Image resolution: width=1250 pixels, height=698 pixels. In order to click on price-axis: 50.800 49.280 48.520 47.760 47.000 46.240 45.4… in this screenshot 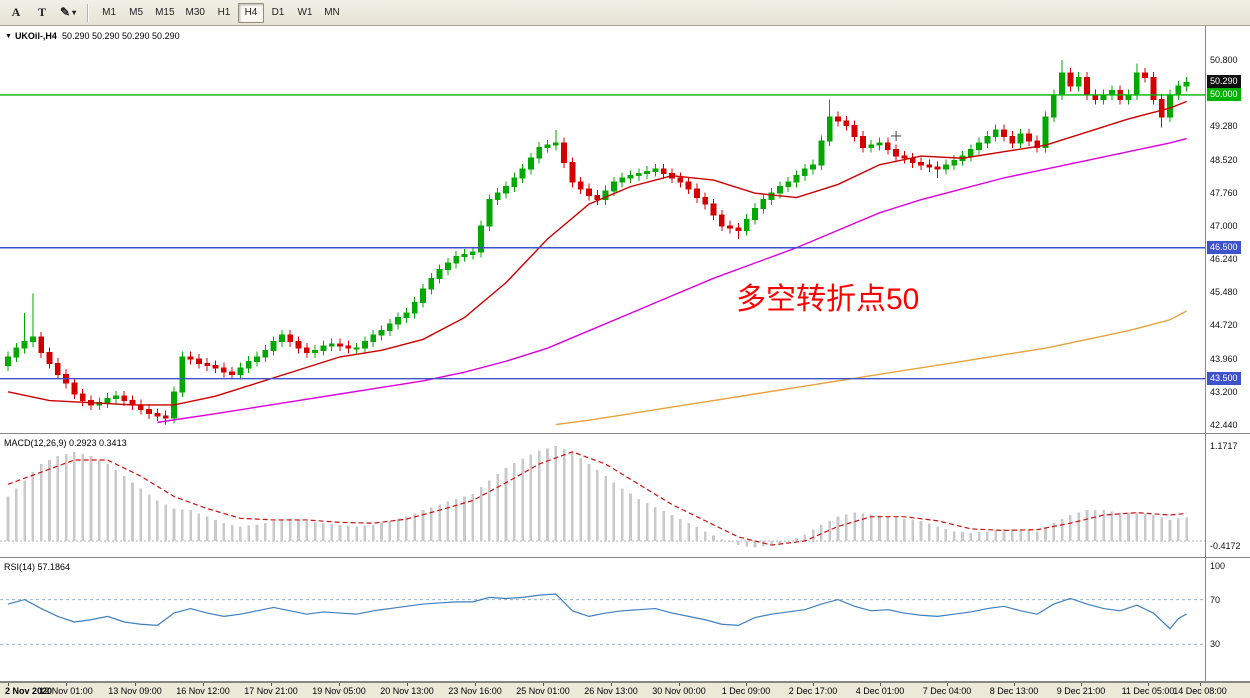, I will do `click(1227, 229)`.